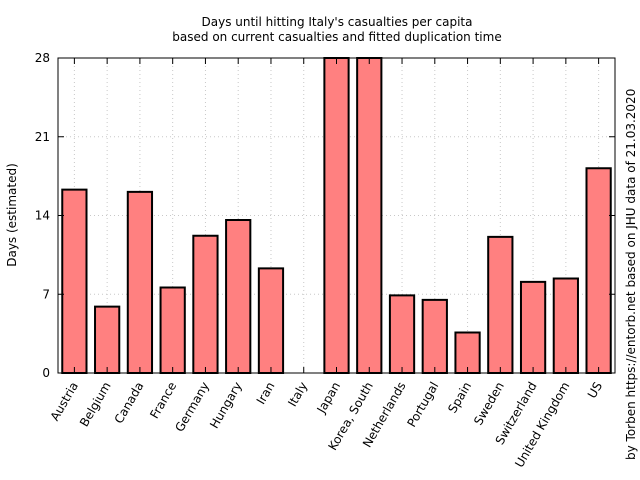 This screenshot has height=480, width=640. I want to click on x-tick-label: US, so click(595, 390).